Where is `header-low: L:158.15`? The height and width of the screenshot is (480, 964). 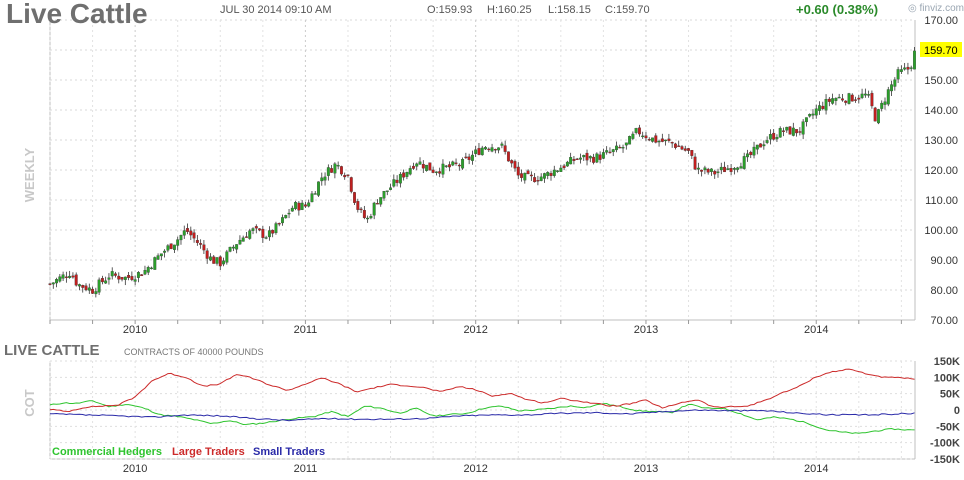
header-low: L:158.15 is located at coordinates (569, 10).